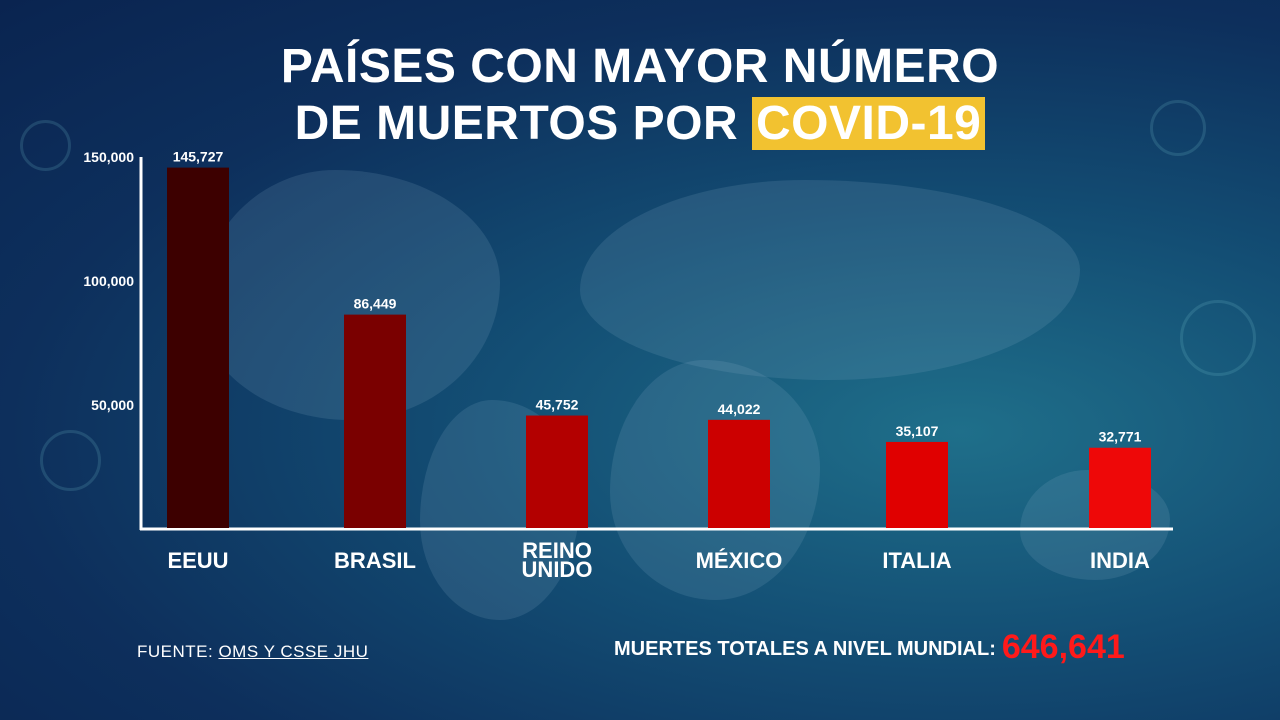 The height and width of the screenshot is (720, 1280). What do you see at coordinates (557, 569) in the screenshot?
I see `category-label: UNIDO` at bounding box center [557, 569].